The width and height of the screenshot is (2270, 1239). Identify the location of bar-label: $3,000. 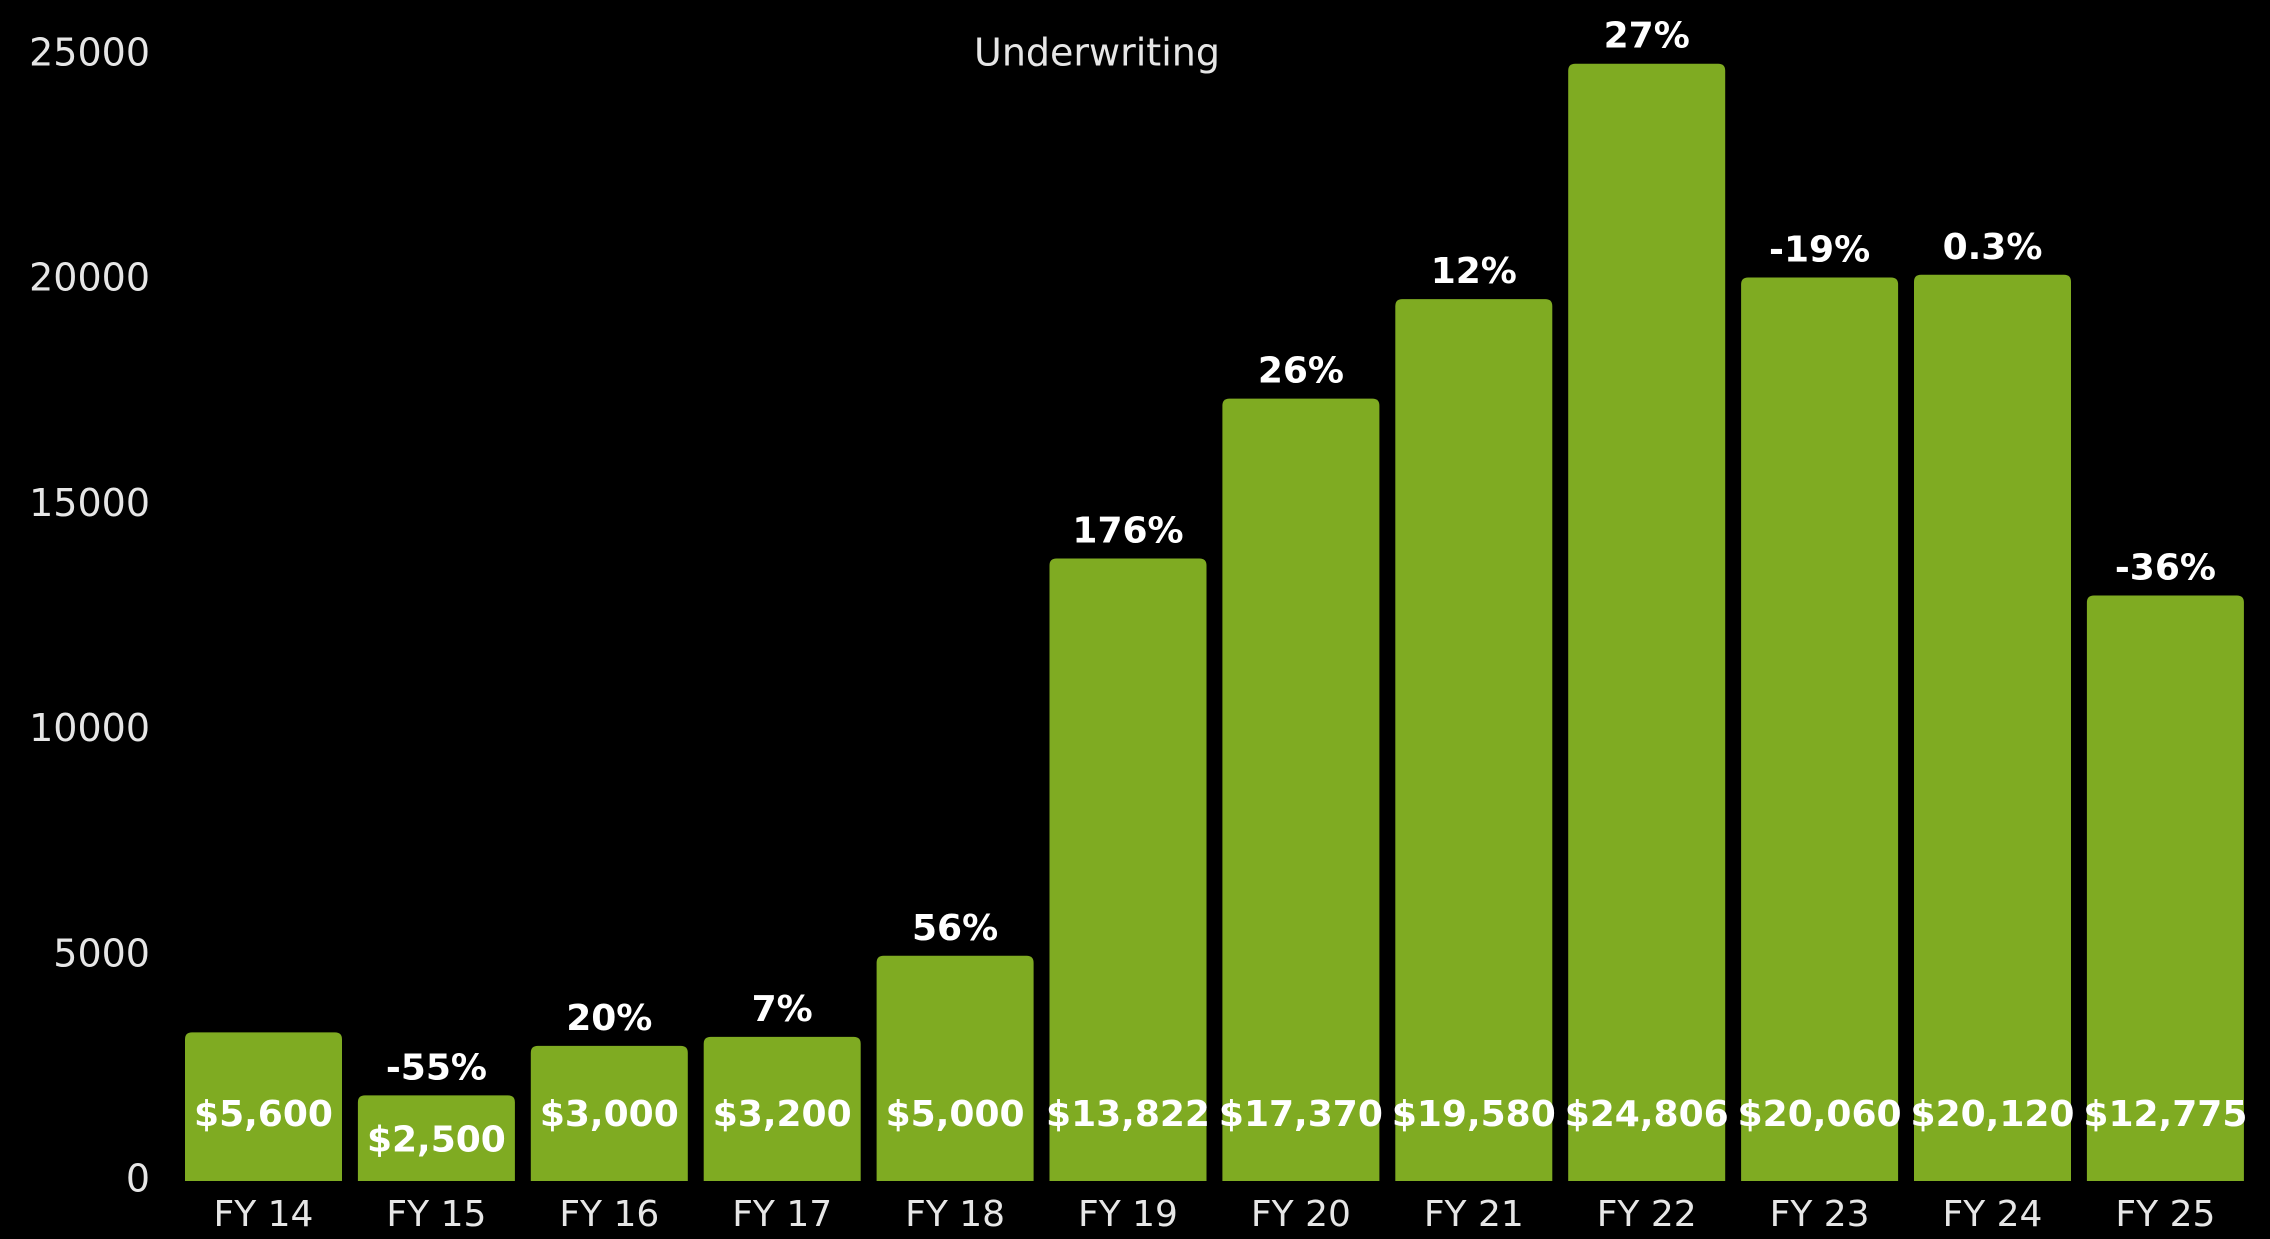
(609, 1114).